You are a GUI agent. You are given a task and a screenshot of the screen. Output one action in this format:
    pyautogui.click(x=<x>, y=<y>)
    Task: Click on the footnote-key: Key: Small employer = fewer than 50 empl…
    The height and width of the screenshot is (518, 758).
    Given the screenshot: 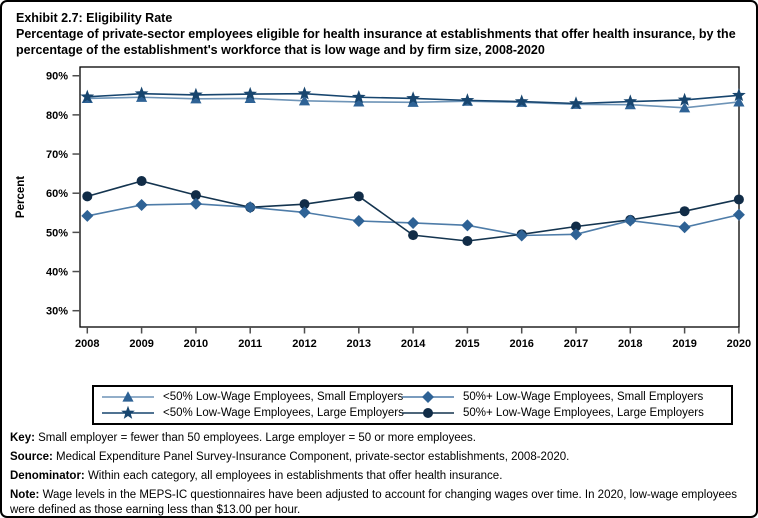 What is the action you would take?
    pyautogui.click(x=243, y=438)
    